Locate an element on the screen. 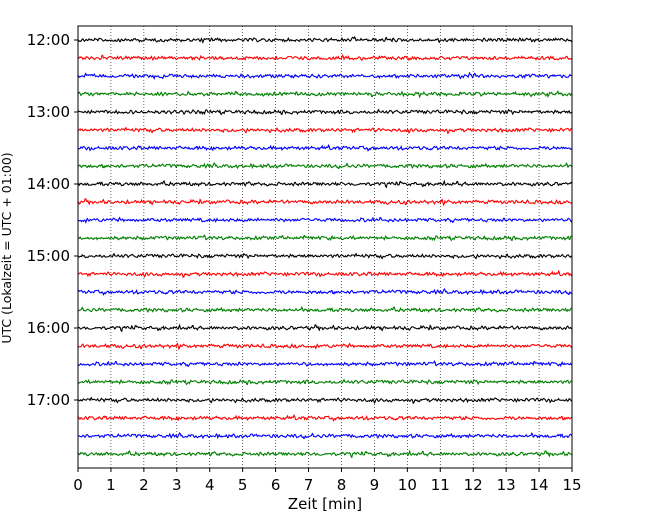  x-tick-label: 14 is located at coordinates (539, 485).